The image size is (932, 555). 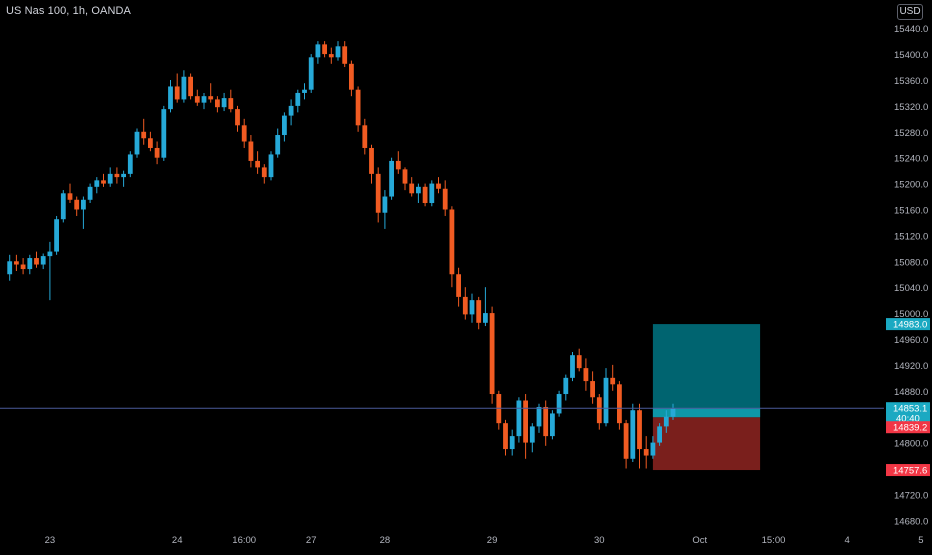 I want to click on time-axis: 23 24 16:00 27 28 29 30 Oct 15:00 4 5, so click(x=484, y=540).